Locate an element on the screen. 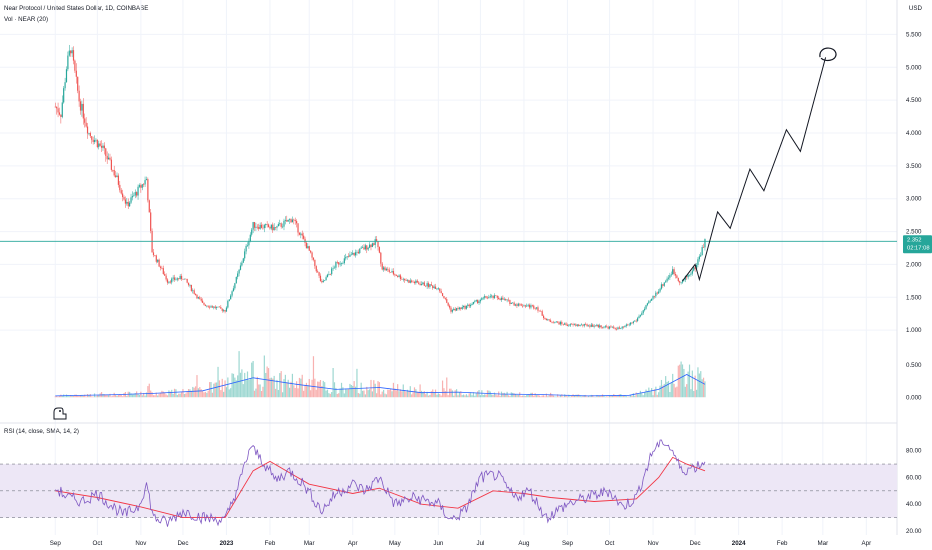  target-circle-drawing is located at coordinates (828, 54).